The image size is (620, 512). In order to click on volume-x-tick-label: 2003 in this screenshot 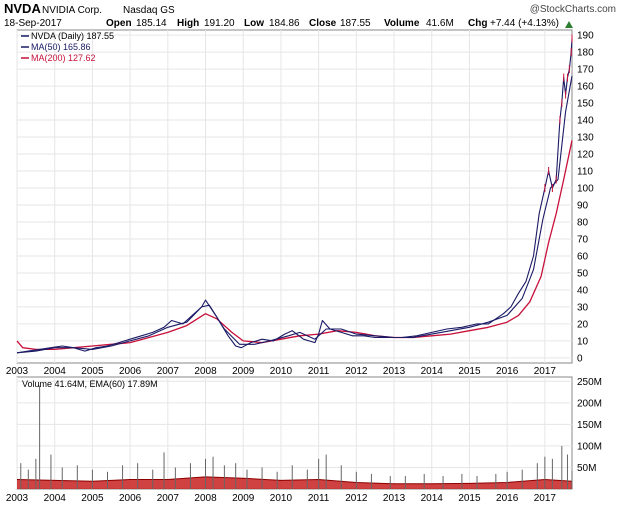, I will do `click(17, 498)`.